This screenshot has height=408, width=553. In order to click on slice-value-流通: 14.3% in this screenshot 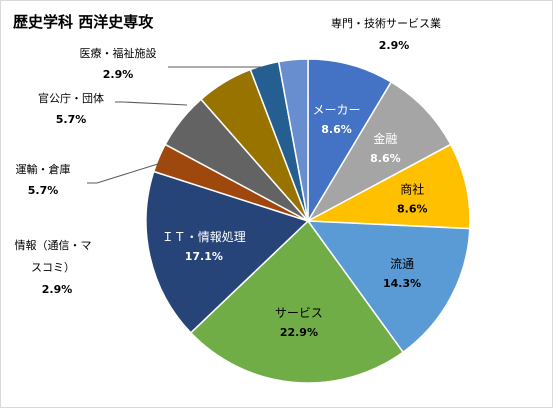, I will do `click(402, 283)`.